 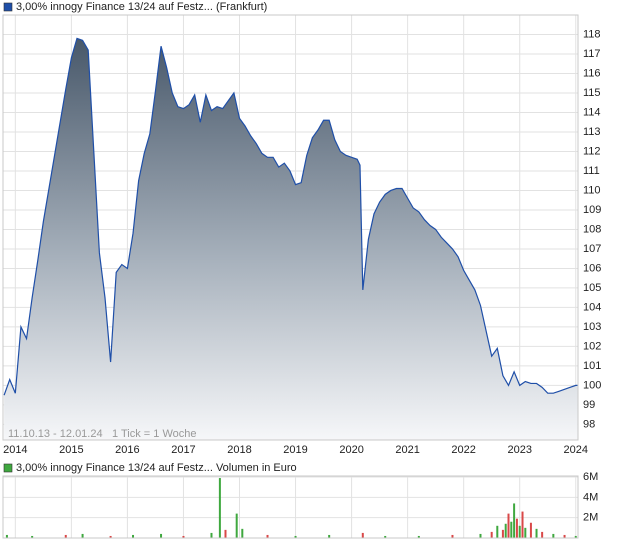 I want to click on y-tick-label: 110, so click(x=592, y=190).